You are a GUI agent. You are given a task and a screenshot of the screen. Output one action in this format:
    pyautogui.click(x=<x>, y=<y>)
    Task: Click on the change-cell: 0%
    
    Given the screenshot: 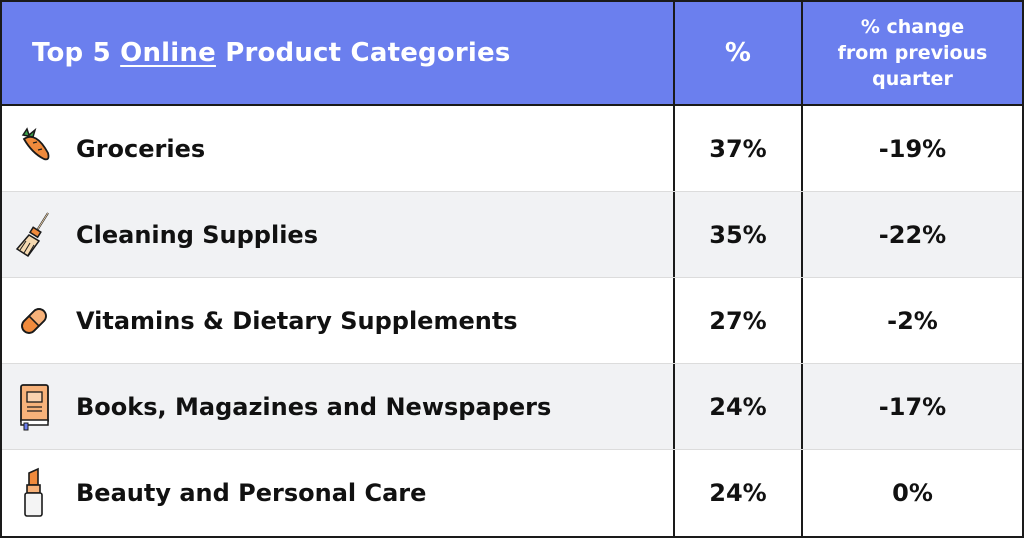 What is the action you would take?
    pyautogui.click(x=912, y=493)
    